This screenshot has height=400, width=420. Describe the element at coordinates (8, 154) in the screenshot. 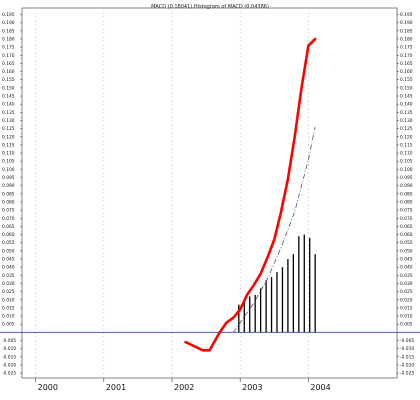

I see `y-tick-label-left: 0.110` at that location.